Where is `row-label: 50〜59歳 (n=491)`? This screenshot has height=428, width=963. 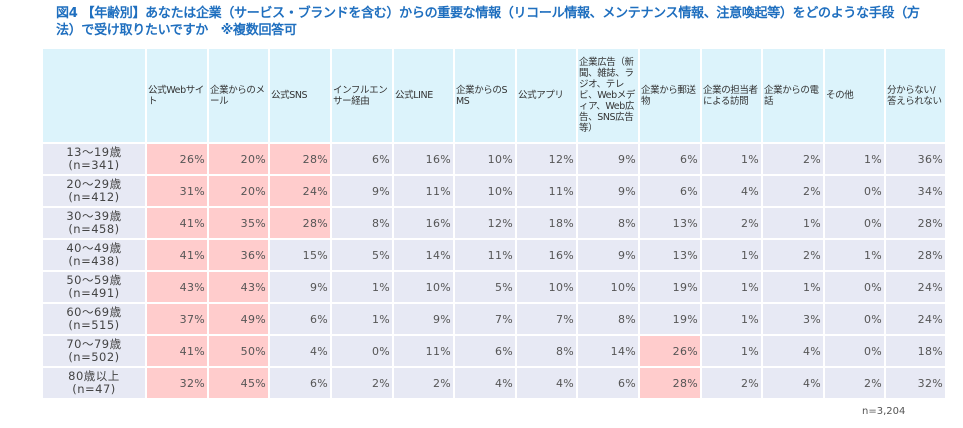
row-label: 50〜59歳 (n=491) is located at coordinates (94, 287).